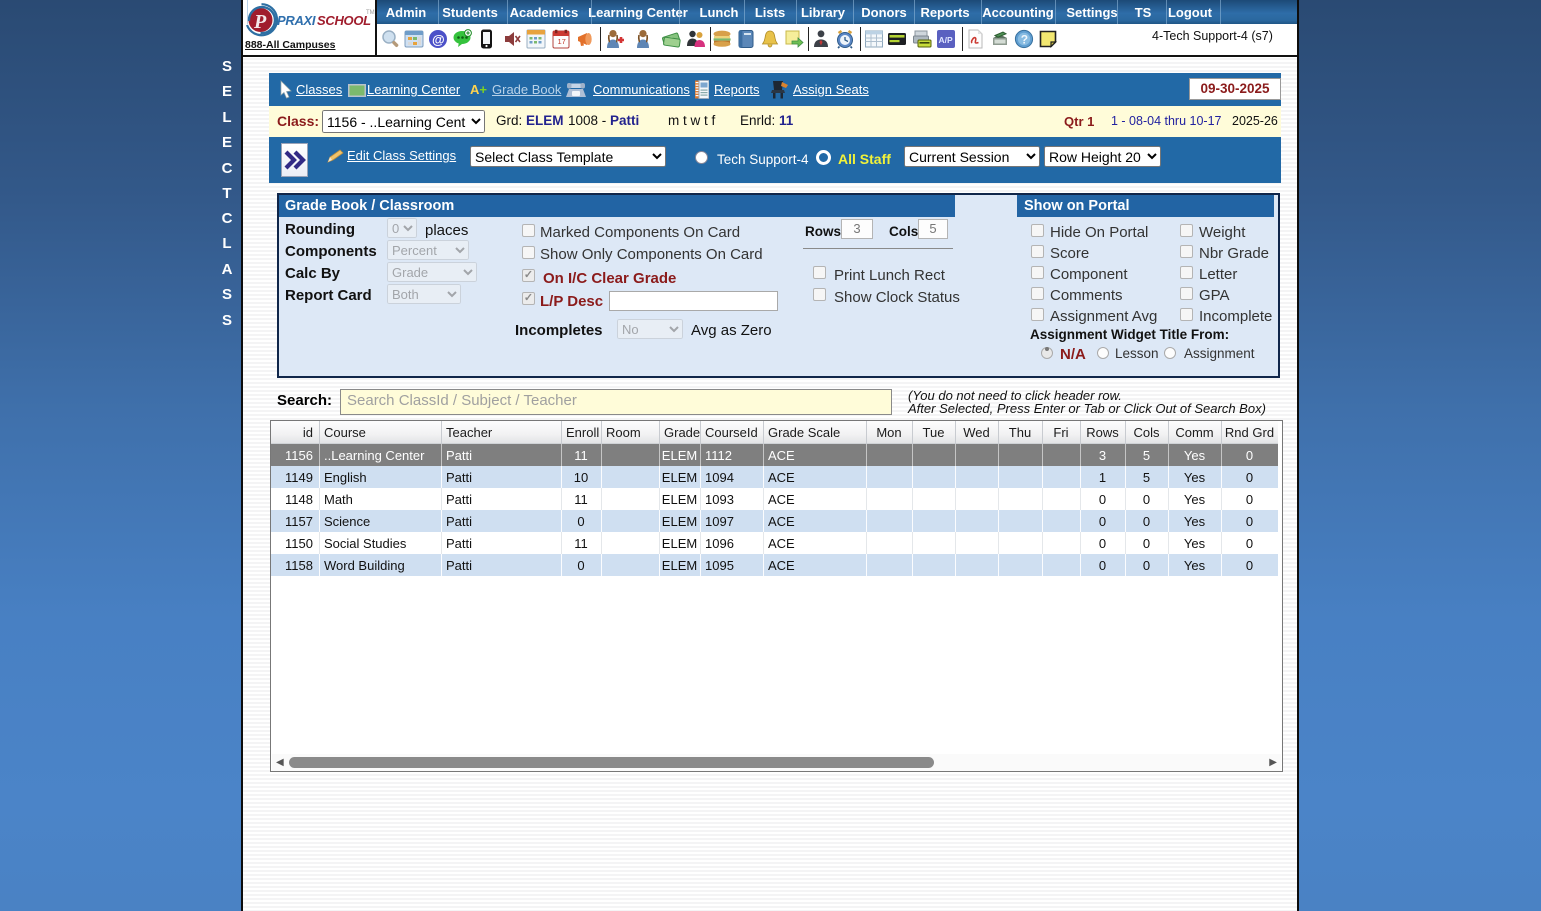 The height and width of the screenshot is (911, 1541). I want to click on svg-text: TM, so click(370, 13).